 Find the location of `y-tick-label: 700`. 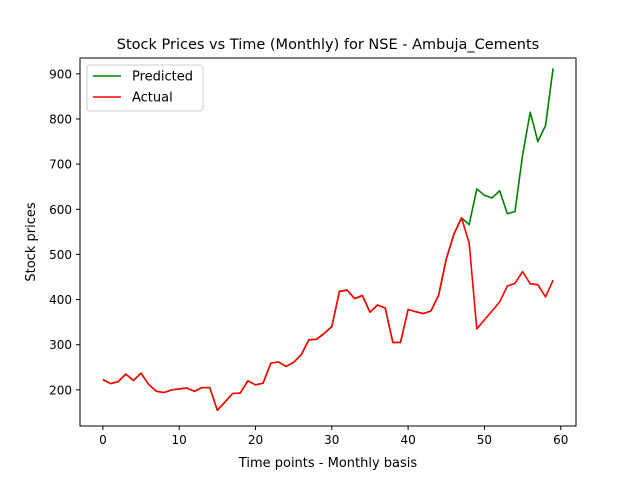

y-tick-label: 700 is located at coordinates (60, 165).